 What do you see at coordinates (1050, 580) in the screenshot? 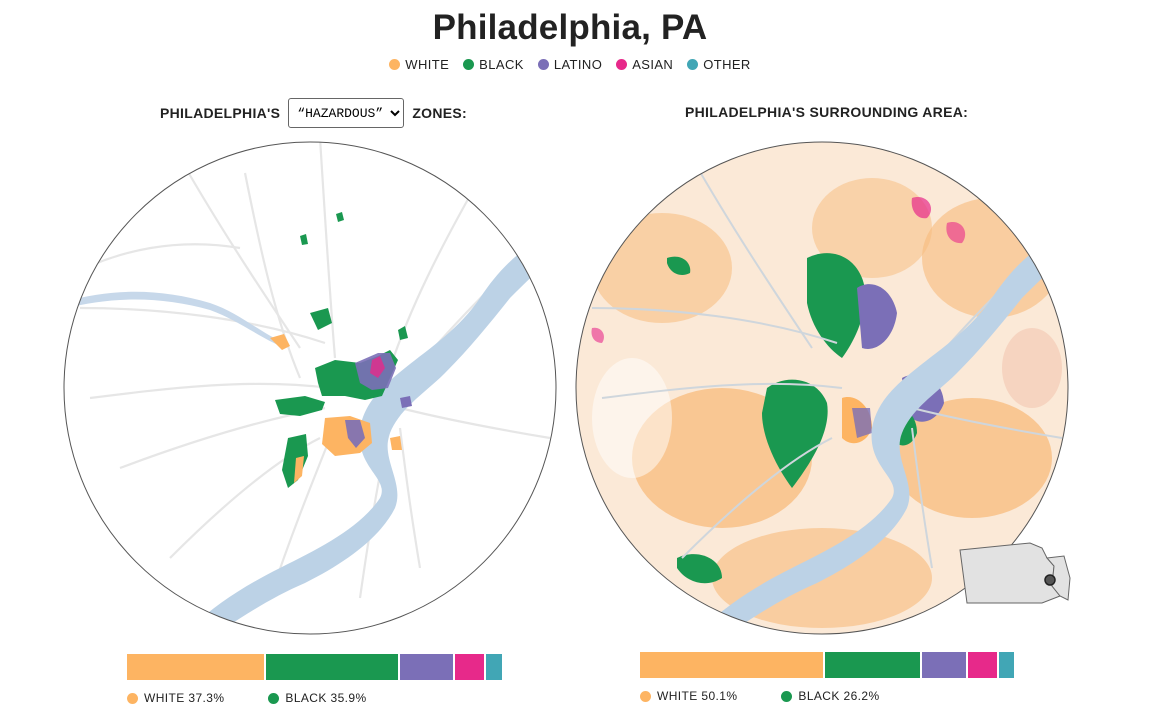
I see `location-marker-icon` at bounding box center [1050, 580].